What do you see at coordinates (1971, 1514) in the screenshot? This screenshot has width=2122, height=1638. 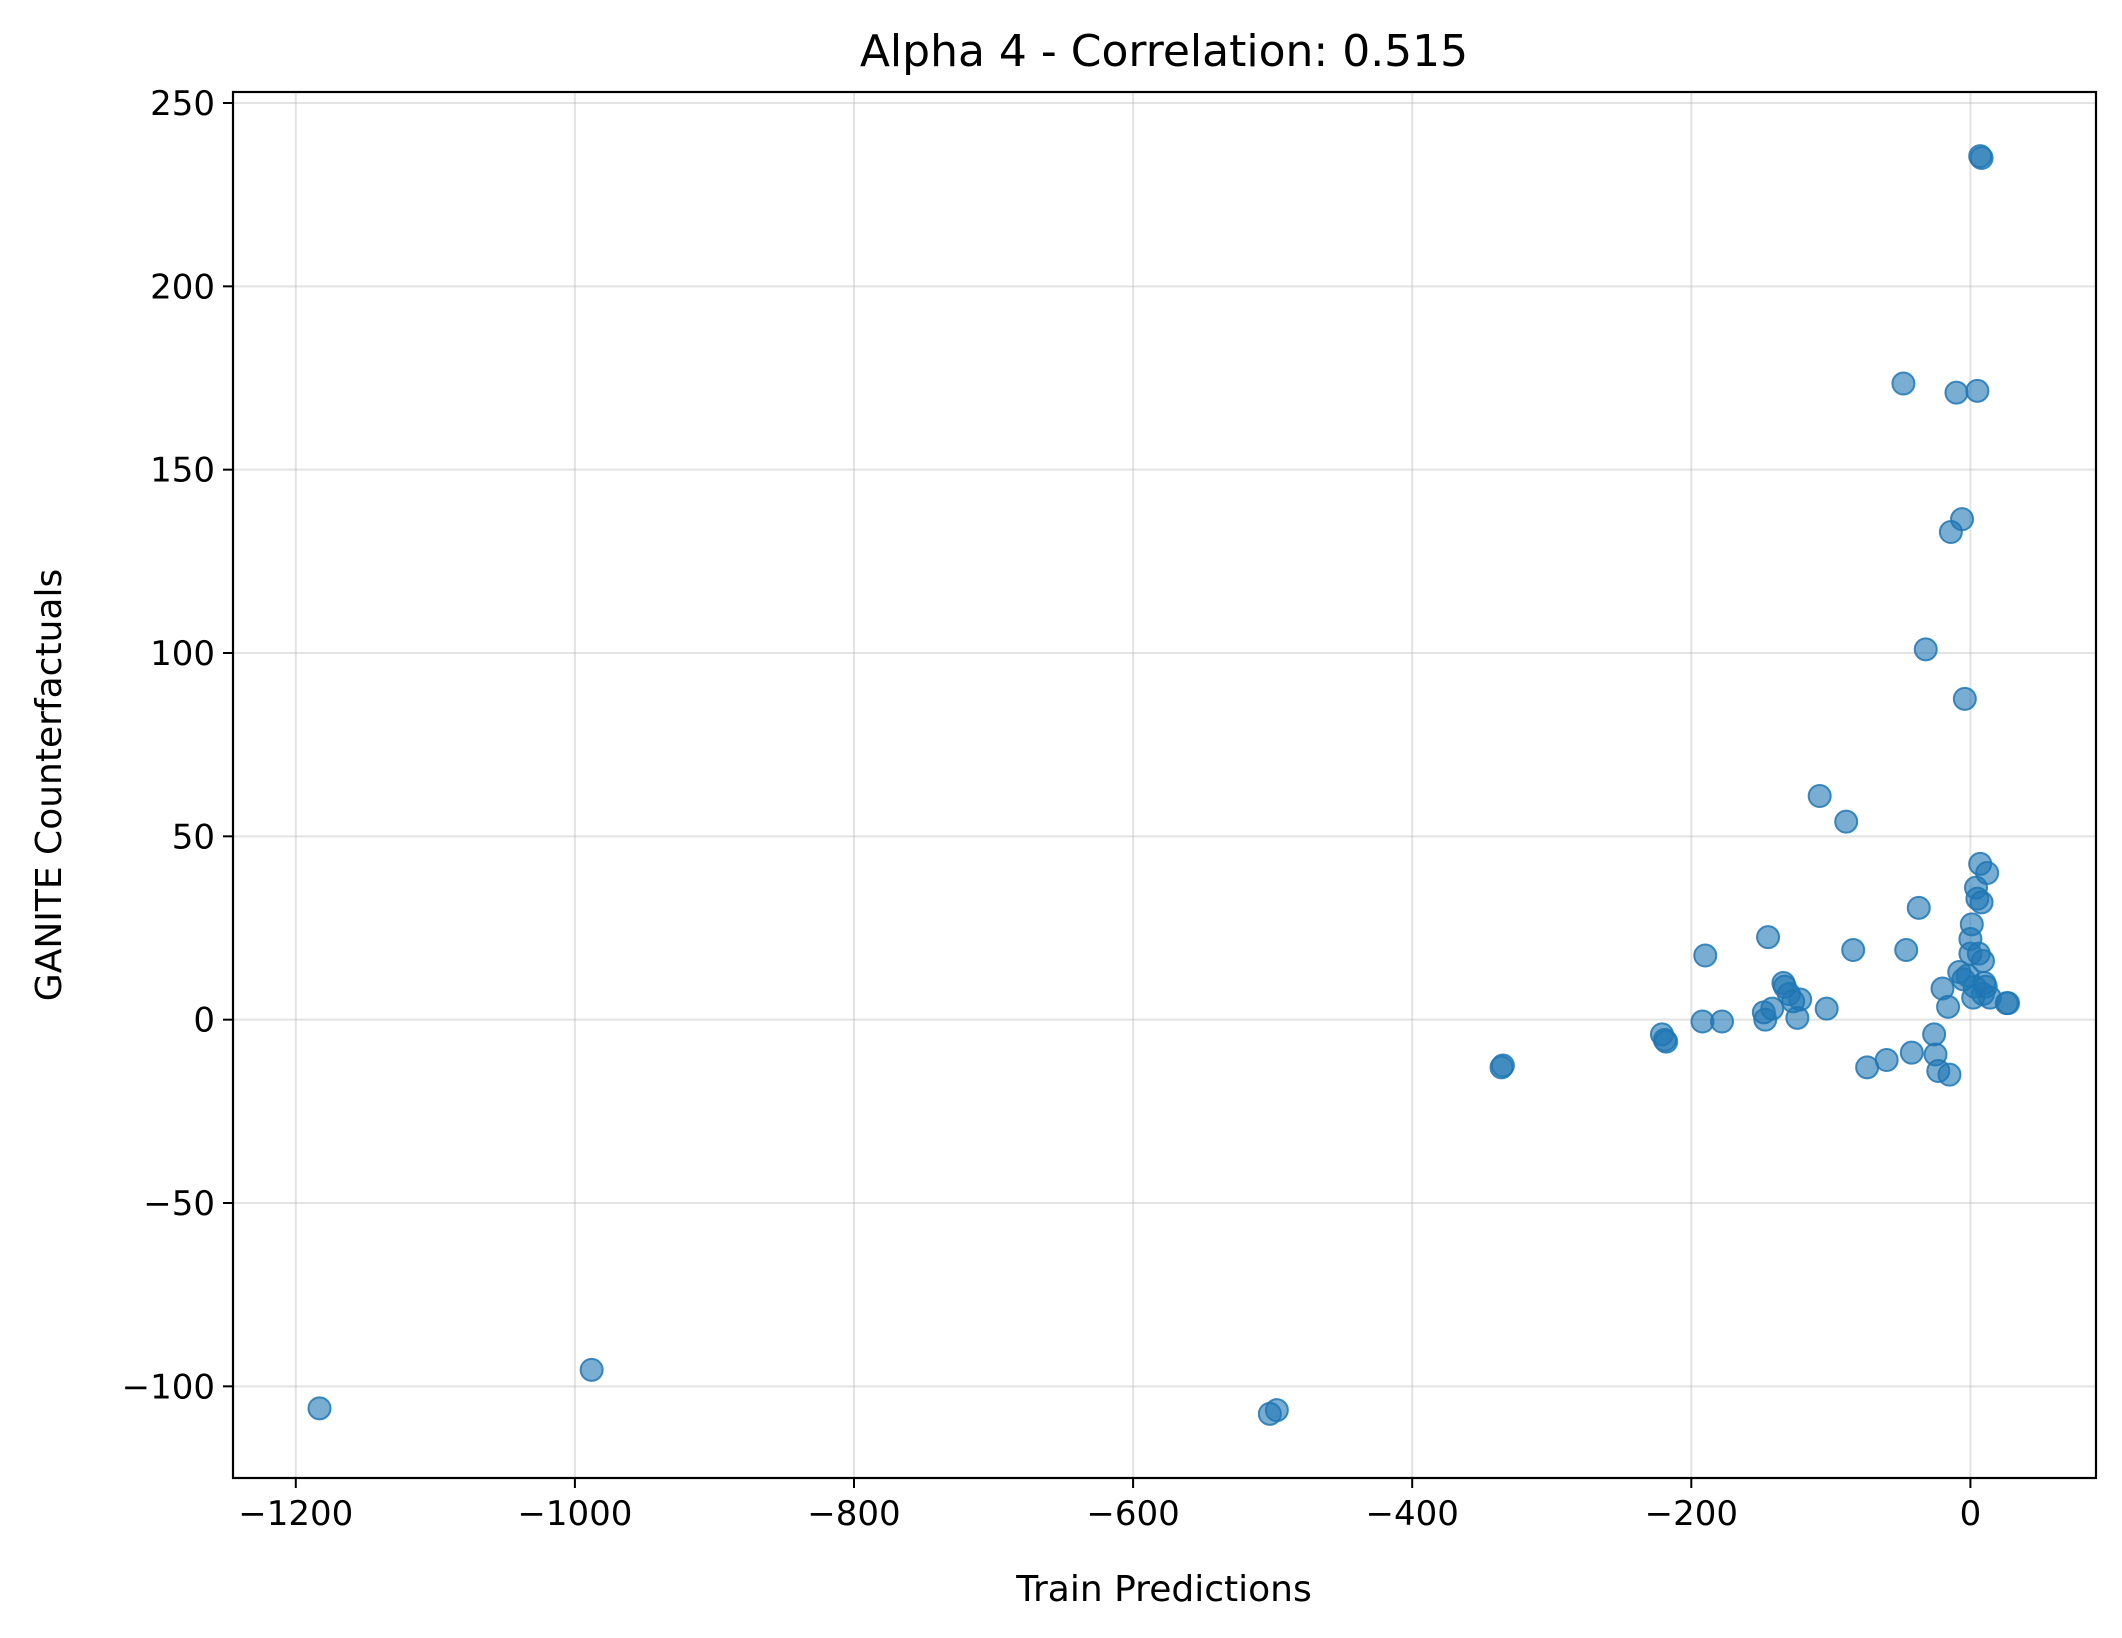 I see `x-tick-label: 0` at bounding box center [1971, 1514].